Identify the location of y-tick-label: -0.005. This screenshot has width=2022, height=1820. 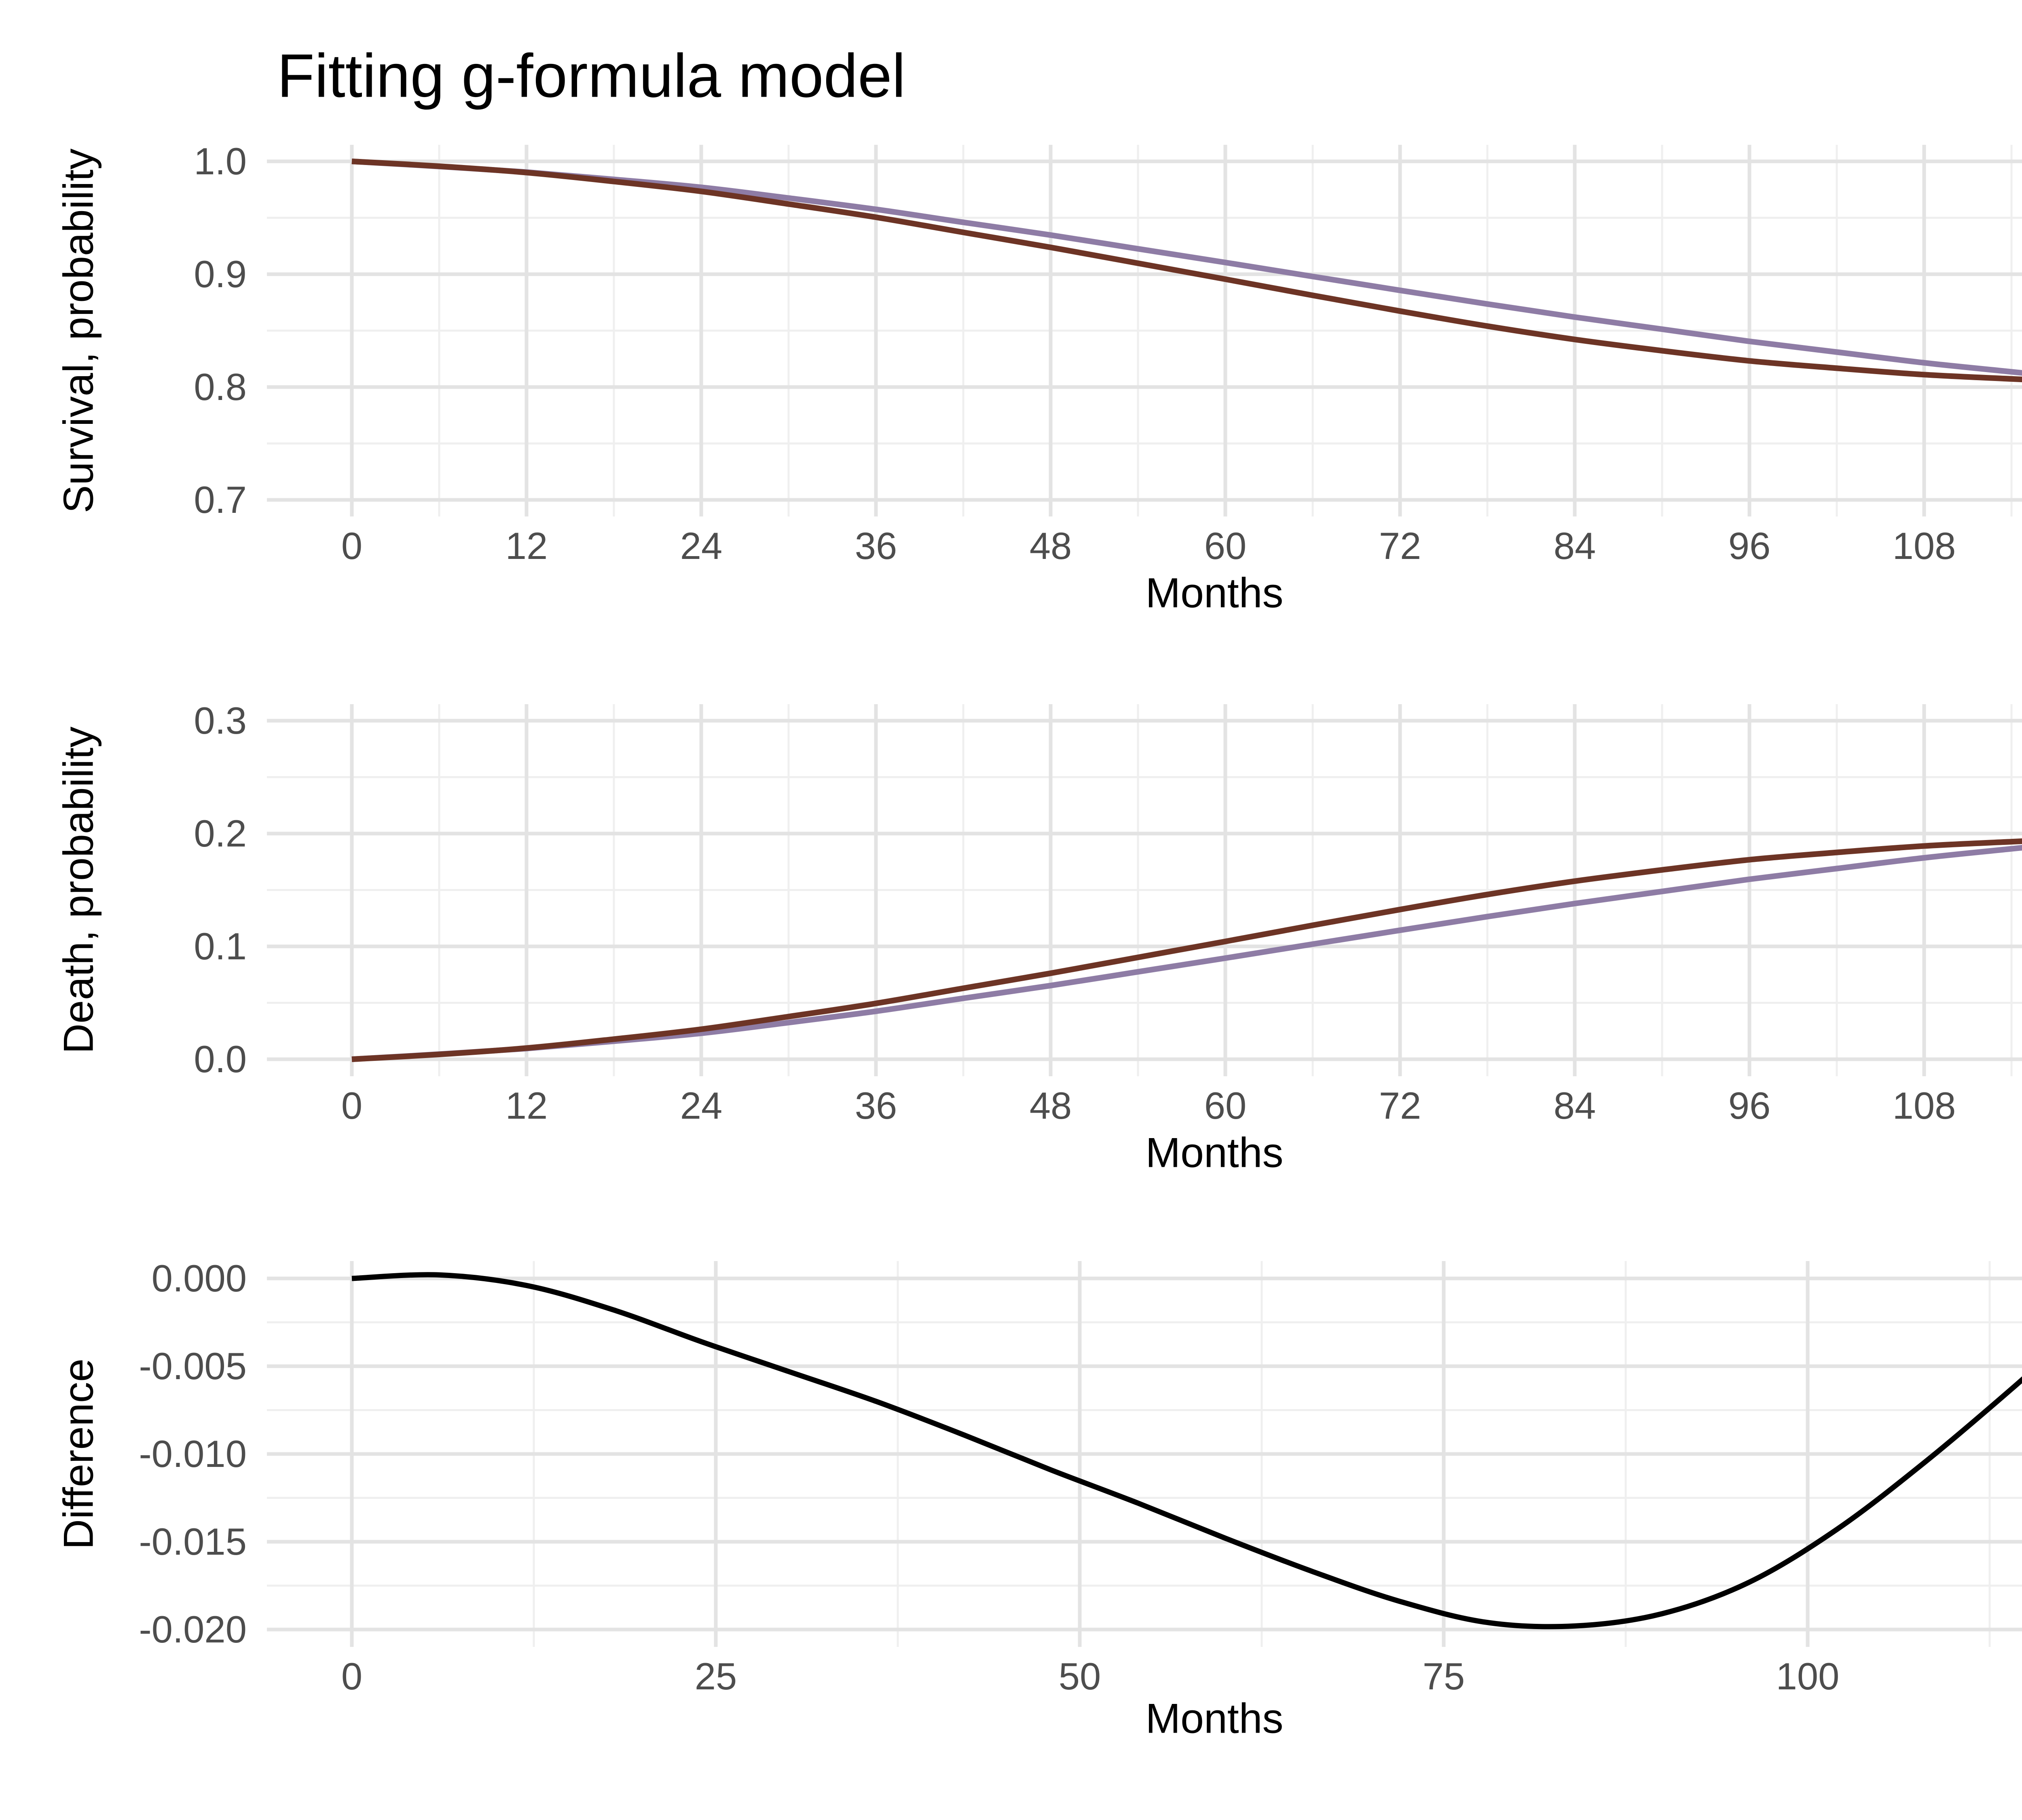
(193, 1366).